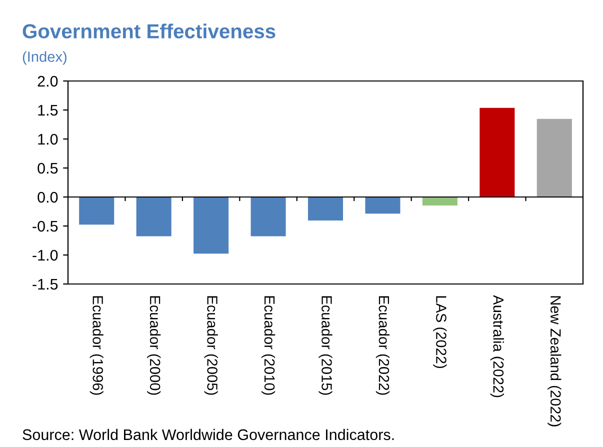 This screenshot has width=603, height=447. Describe the element at coordinates (383, 345) in the screenshot. I see `x-tick-label: Ecuador (2022)` at that location.